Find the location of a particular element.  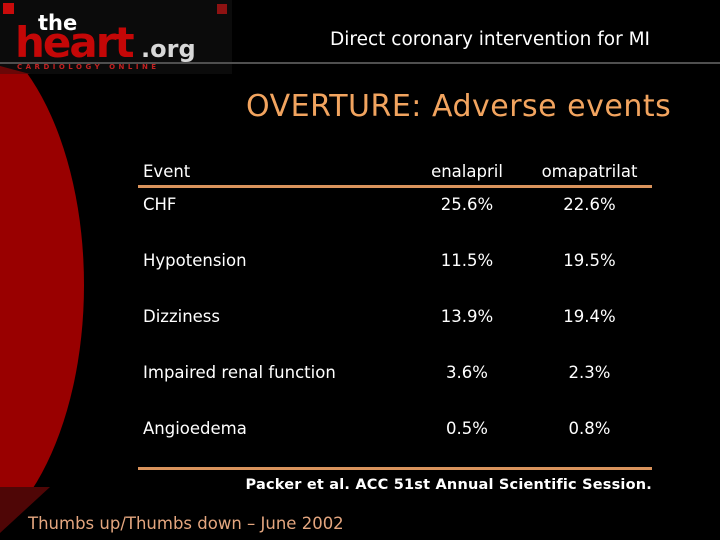

red-ellipse-decoration is located at coordinates (42, 279).